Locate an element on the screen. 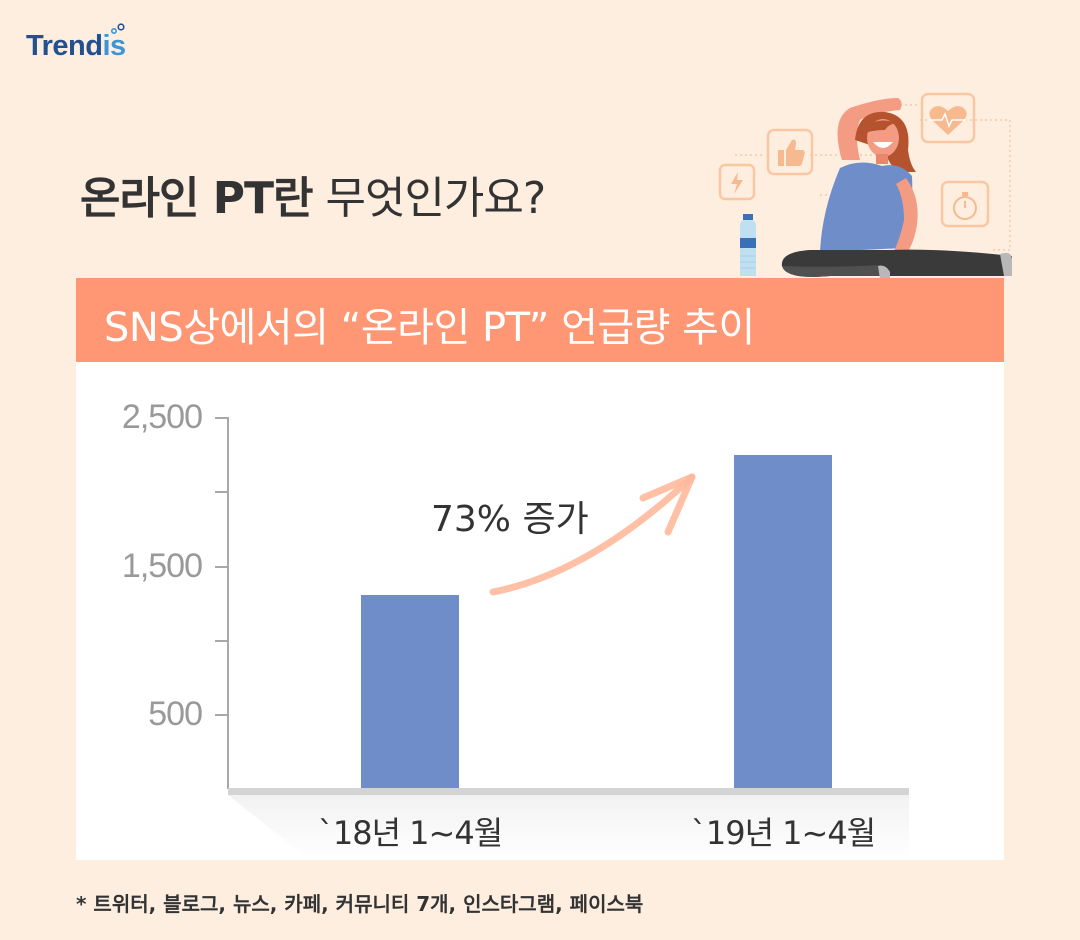 The height and width of the screenshot is (940, 1080). title-bold: 온라인 PT란 is located at coordinates (196, 198).